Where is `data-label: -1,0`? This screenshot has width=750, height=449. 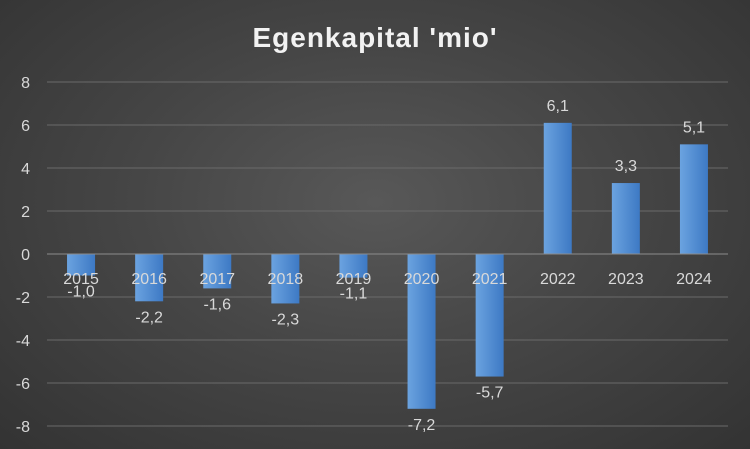
data-label: -1,0 is located at coordinates (81, 292).